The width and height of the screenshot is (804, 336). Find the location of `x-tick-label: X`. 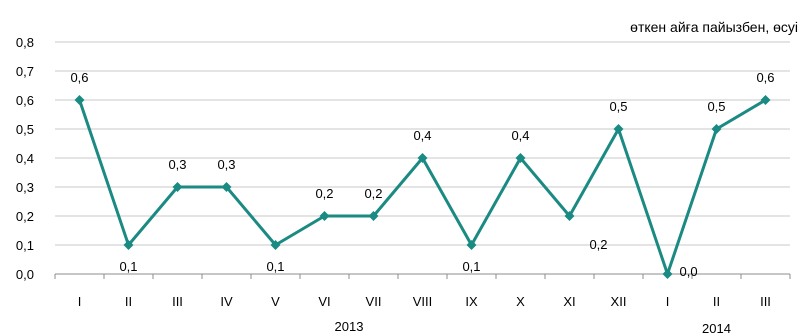

x-tick-label: X is located at coordinates (520, 301).